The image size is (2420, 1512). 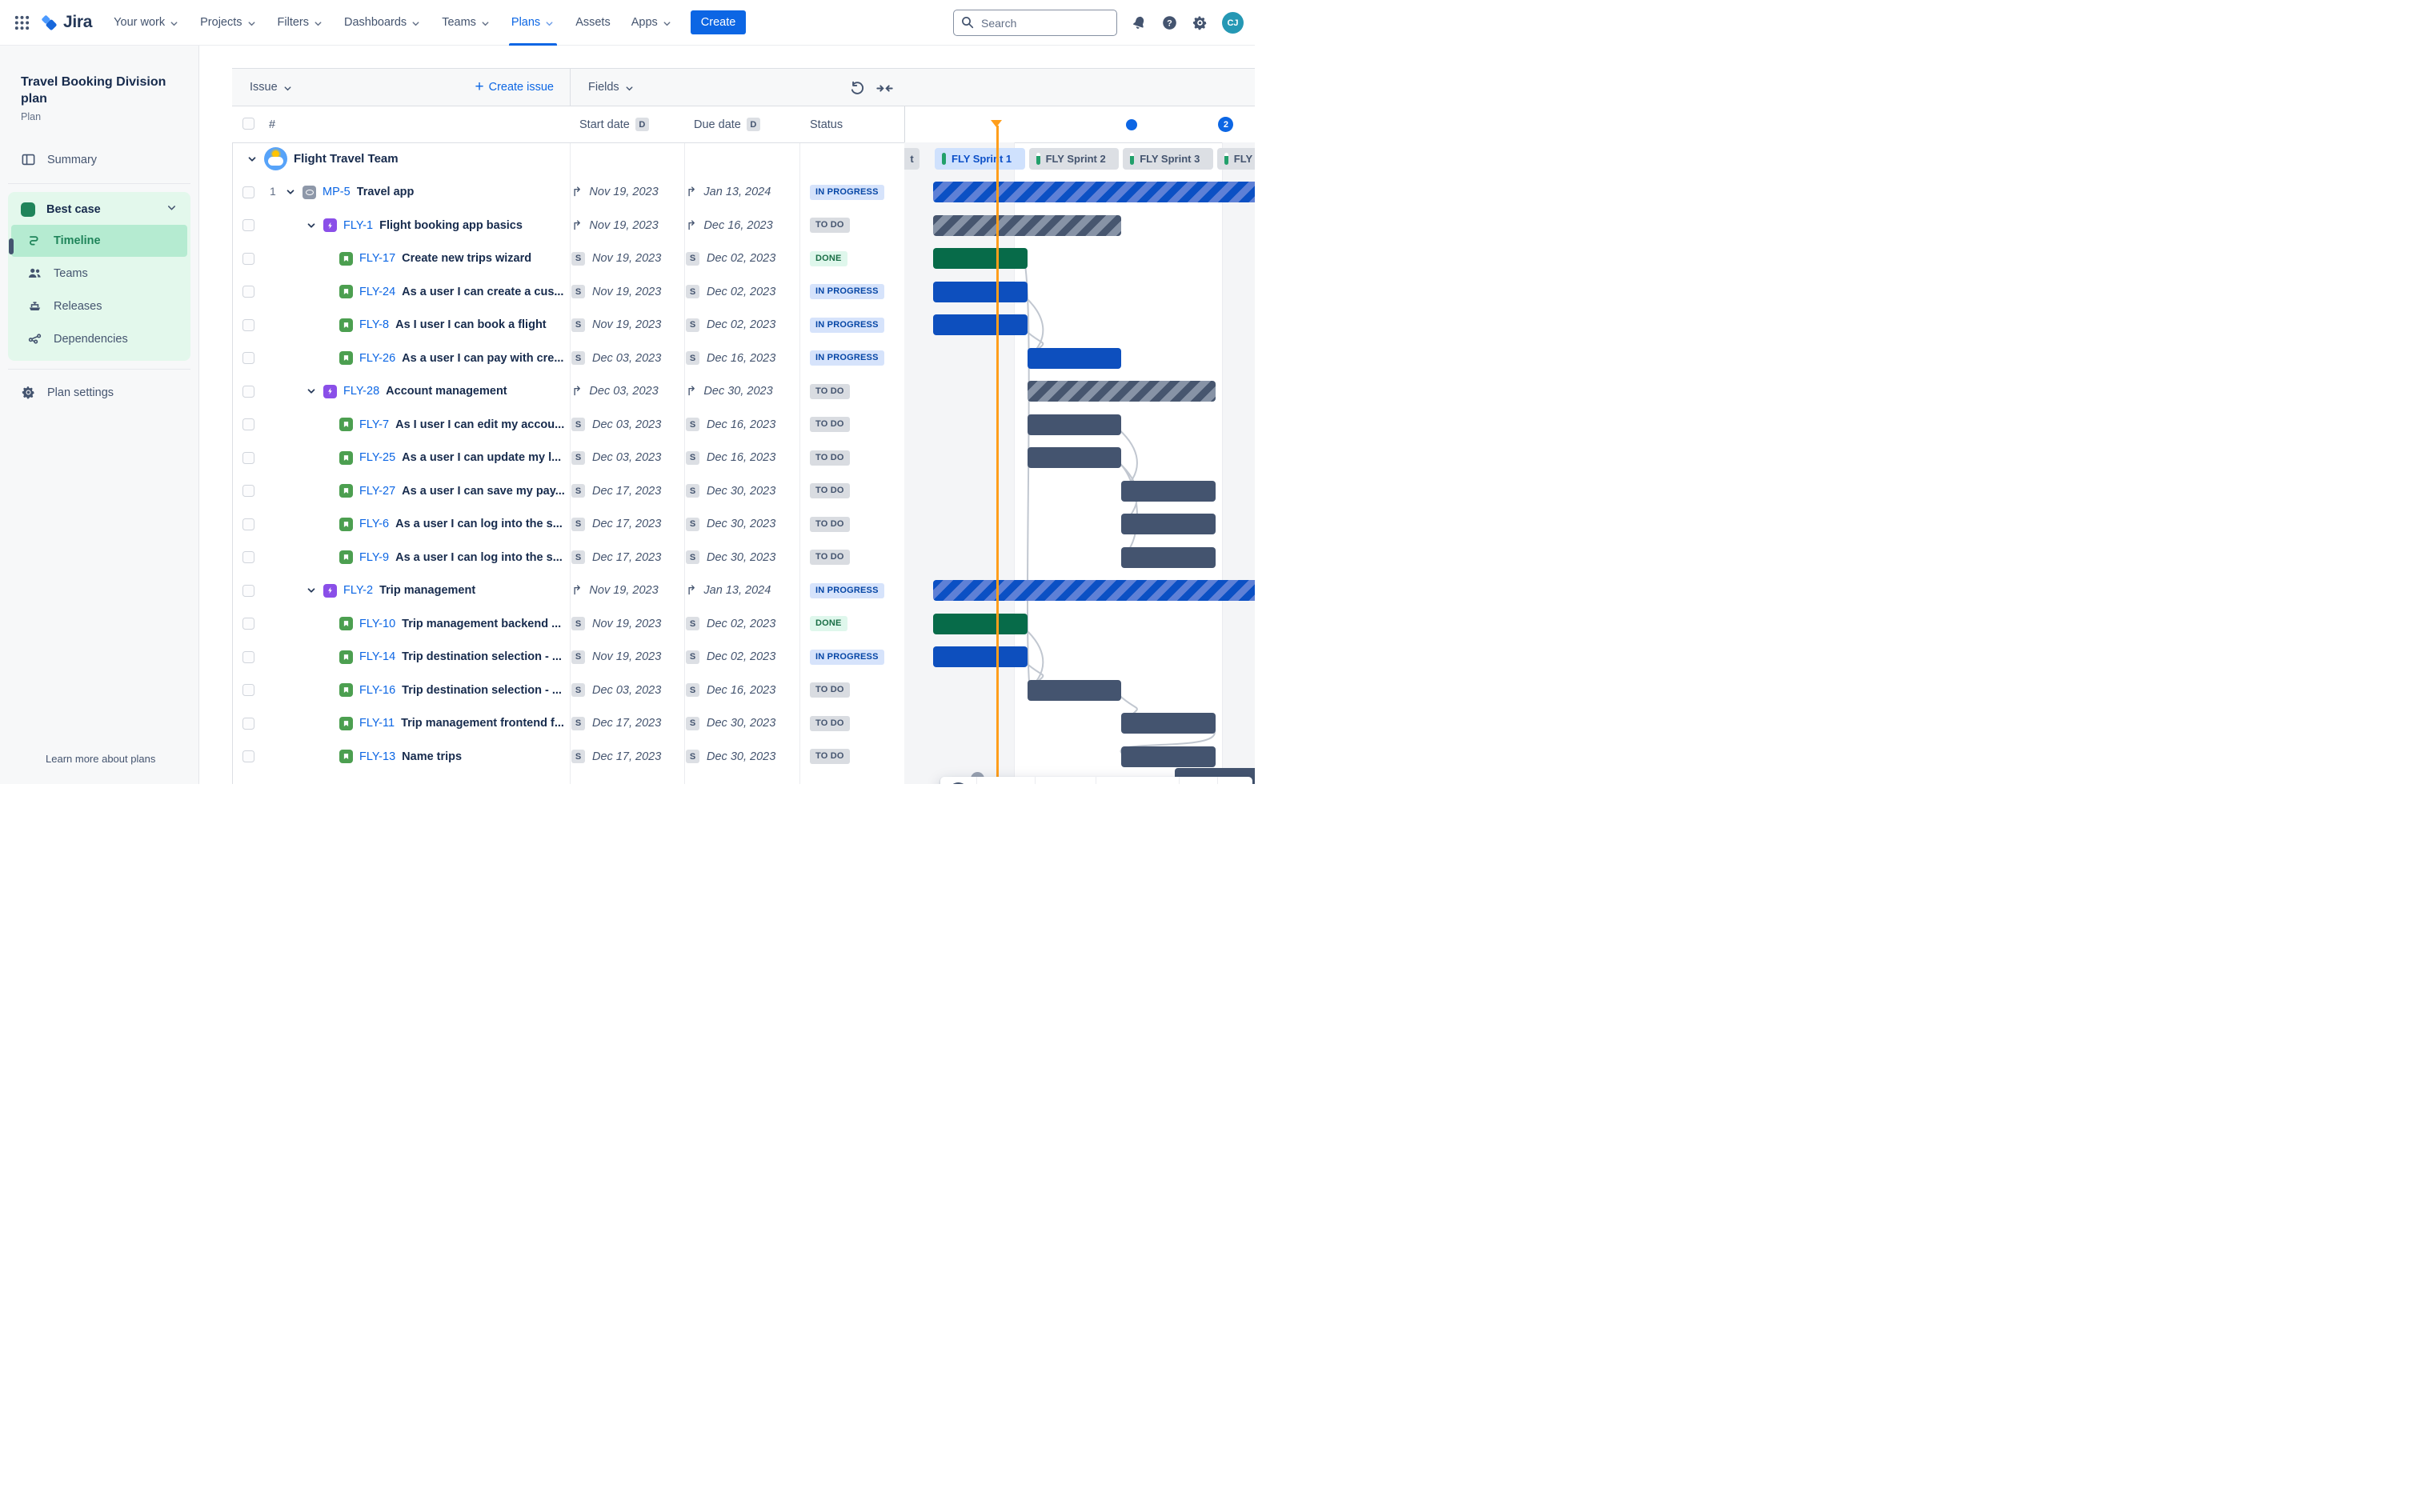 What do you see at coordinates (99, 306) in the screenshot?
I see `sidebar-item-releases: Releases` at bounding box center [99, 306].